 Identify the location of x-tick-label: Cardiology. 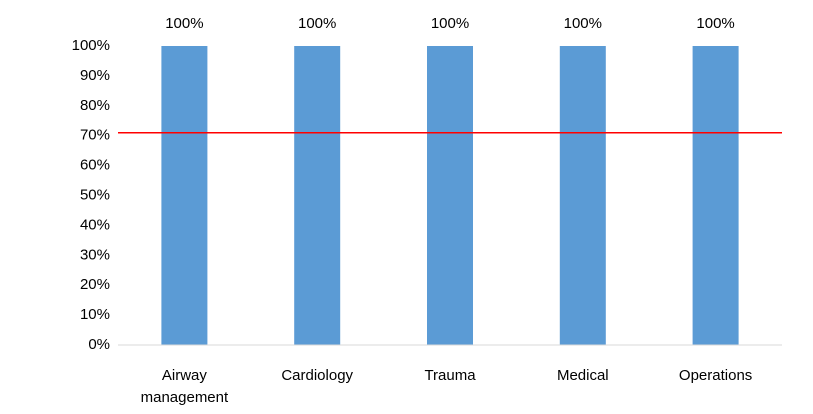
(317, 375).